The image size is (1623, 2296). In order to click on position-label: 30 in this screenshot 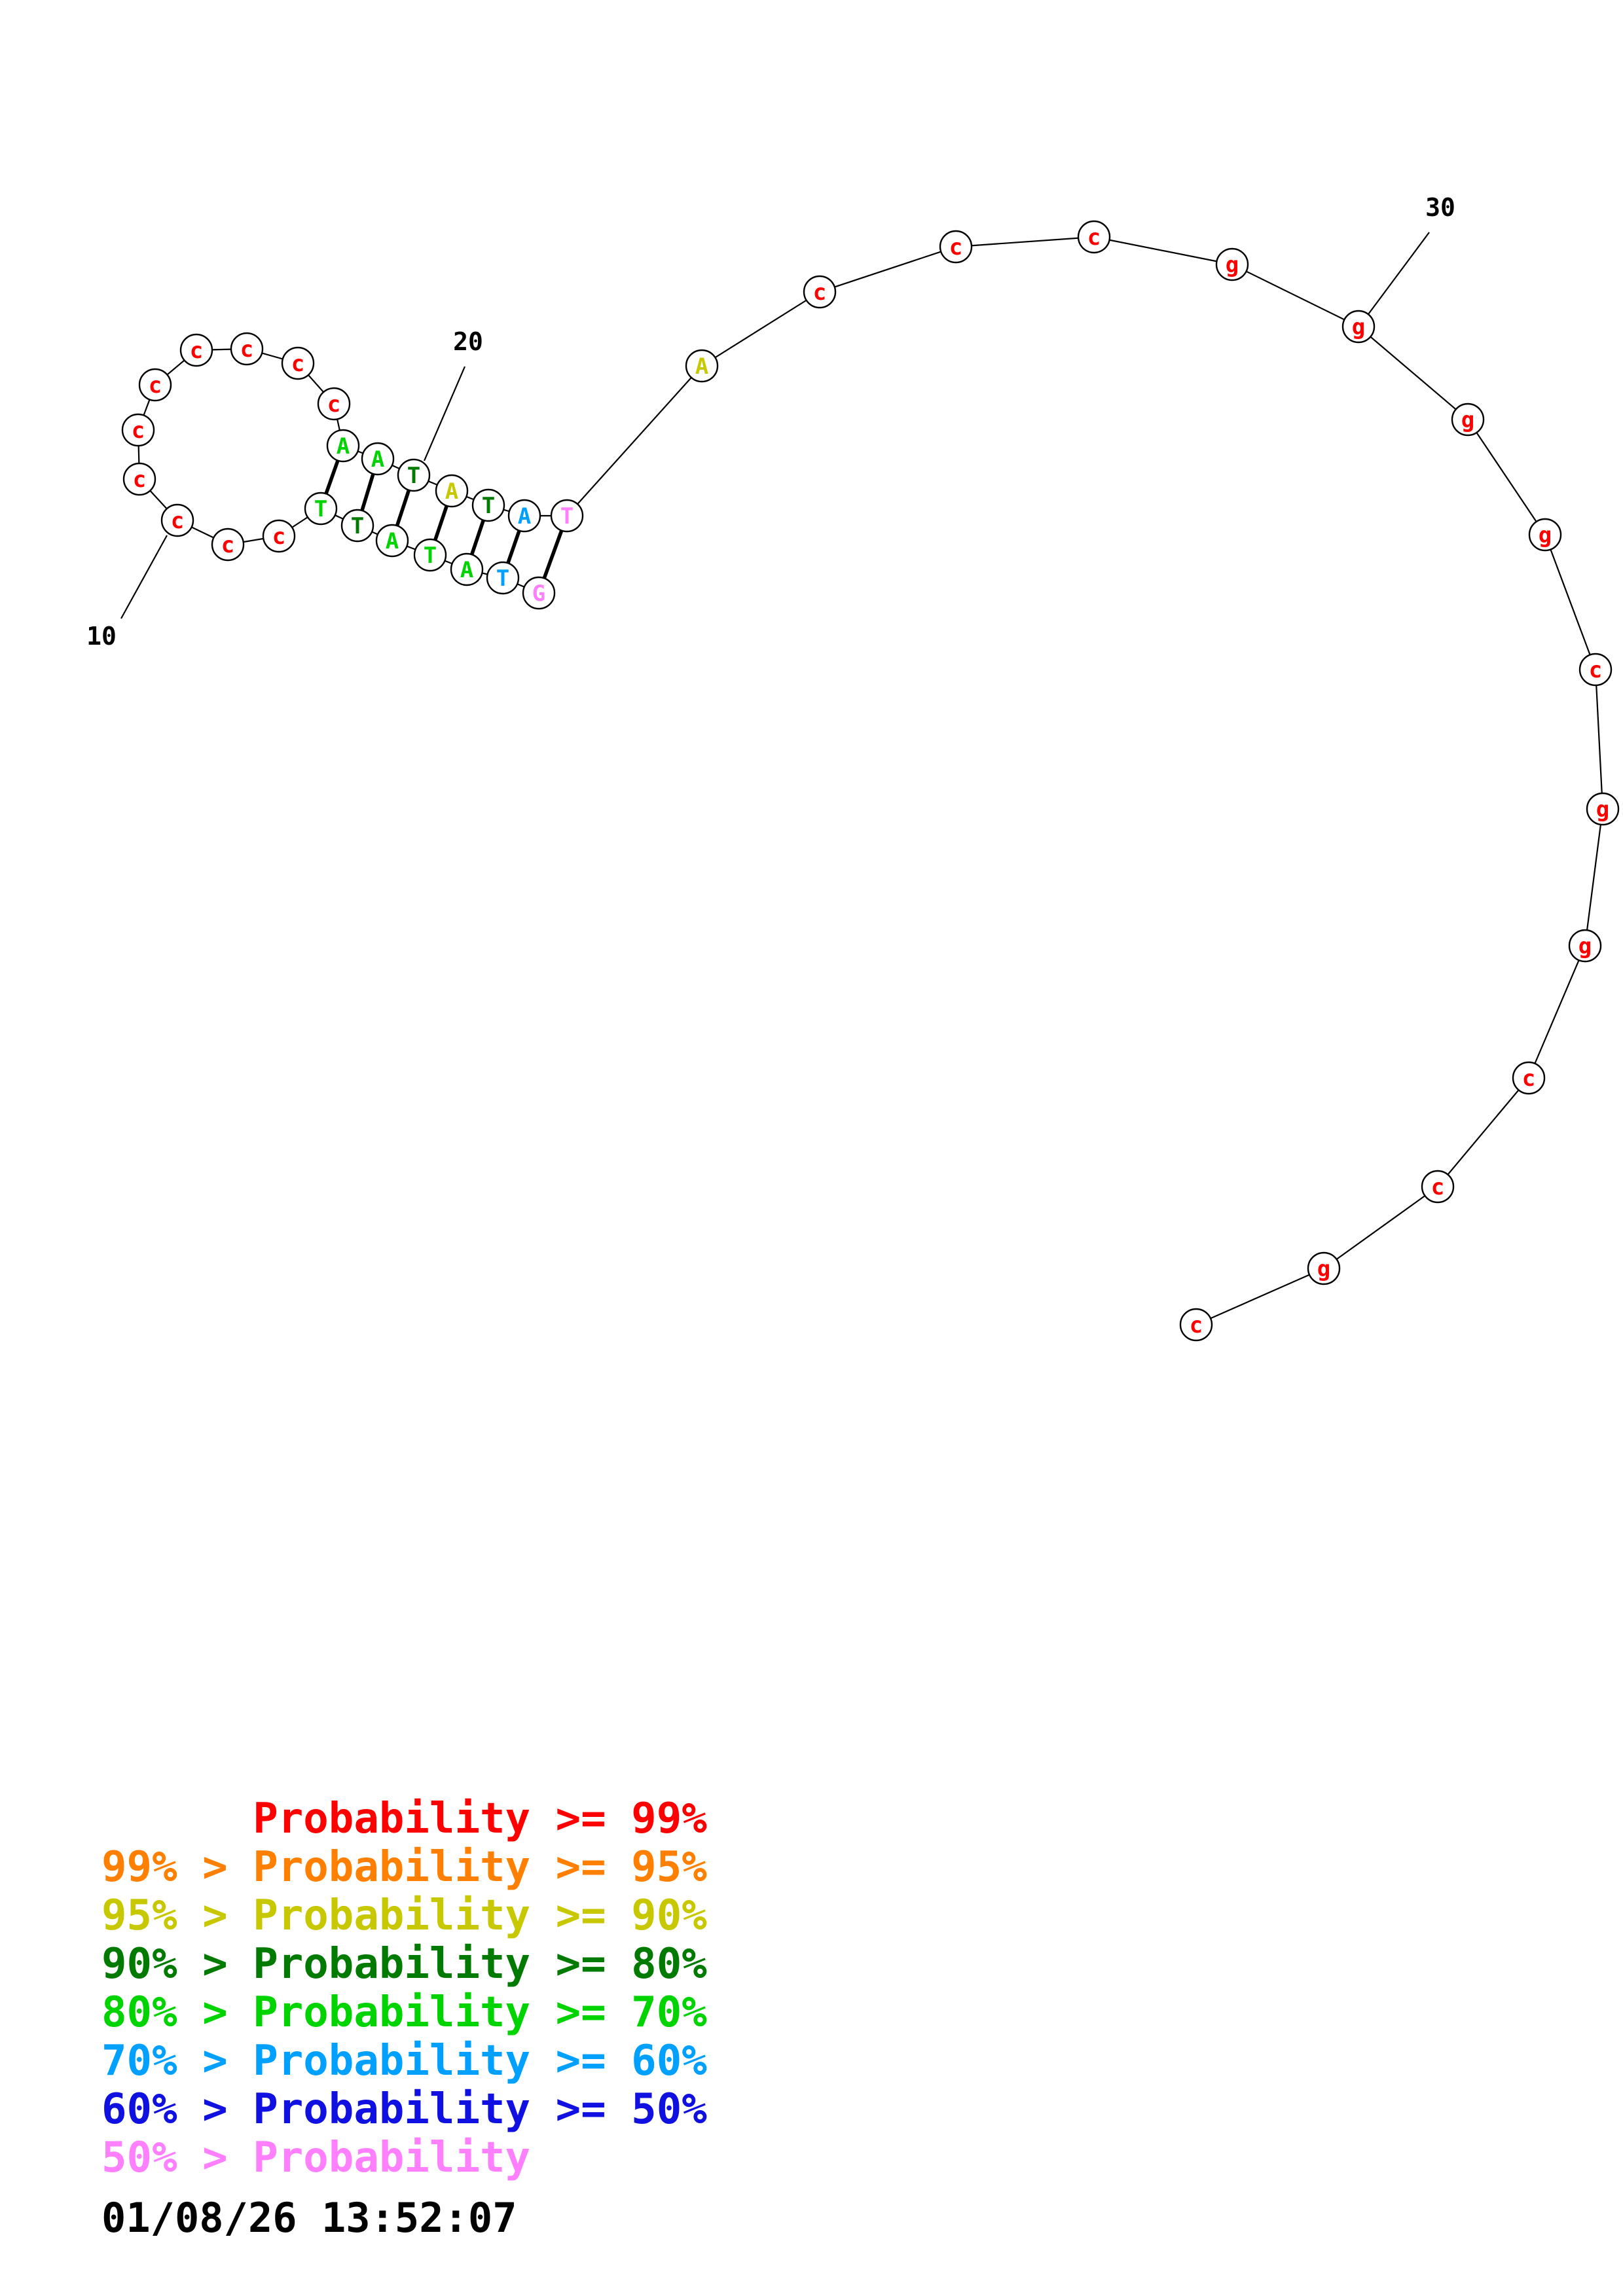, I will do `click(1440, 207)`.